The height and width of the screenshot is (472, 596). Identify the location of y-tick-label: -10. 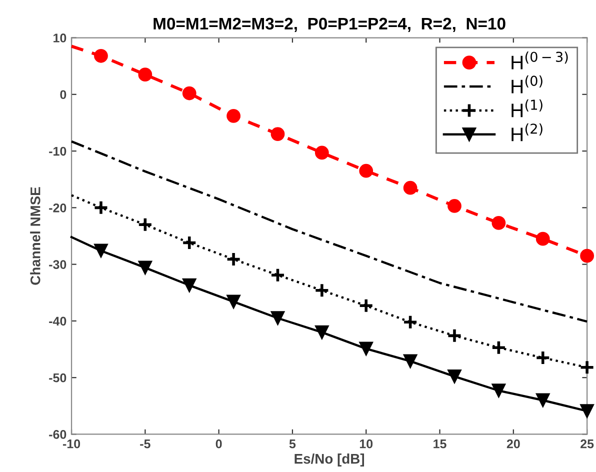
(57, 151).